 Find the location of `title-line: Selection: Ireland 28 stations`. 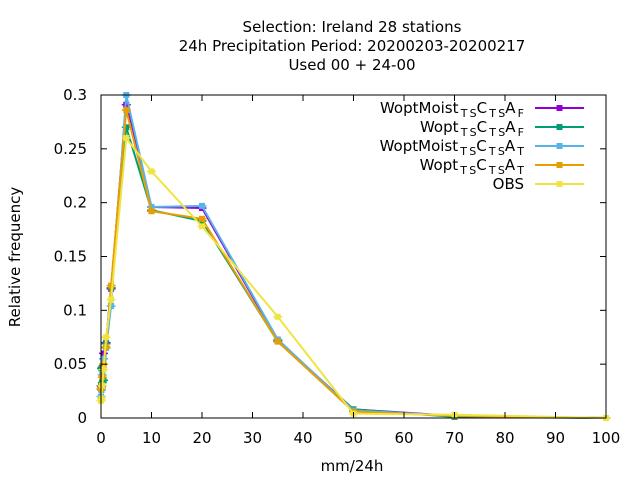

title-line: Selection: Ireland 28 stations is located at coordinates (352, 27).